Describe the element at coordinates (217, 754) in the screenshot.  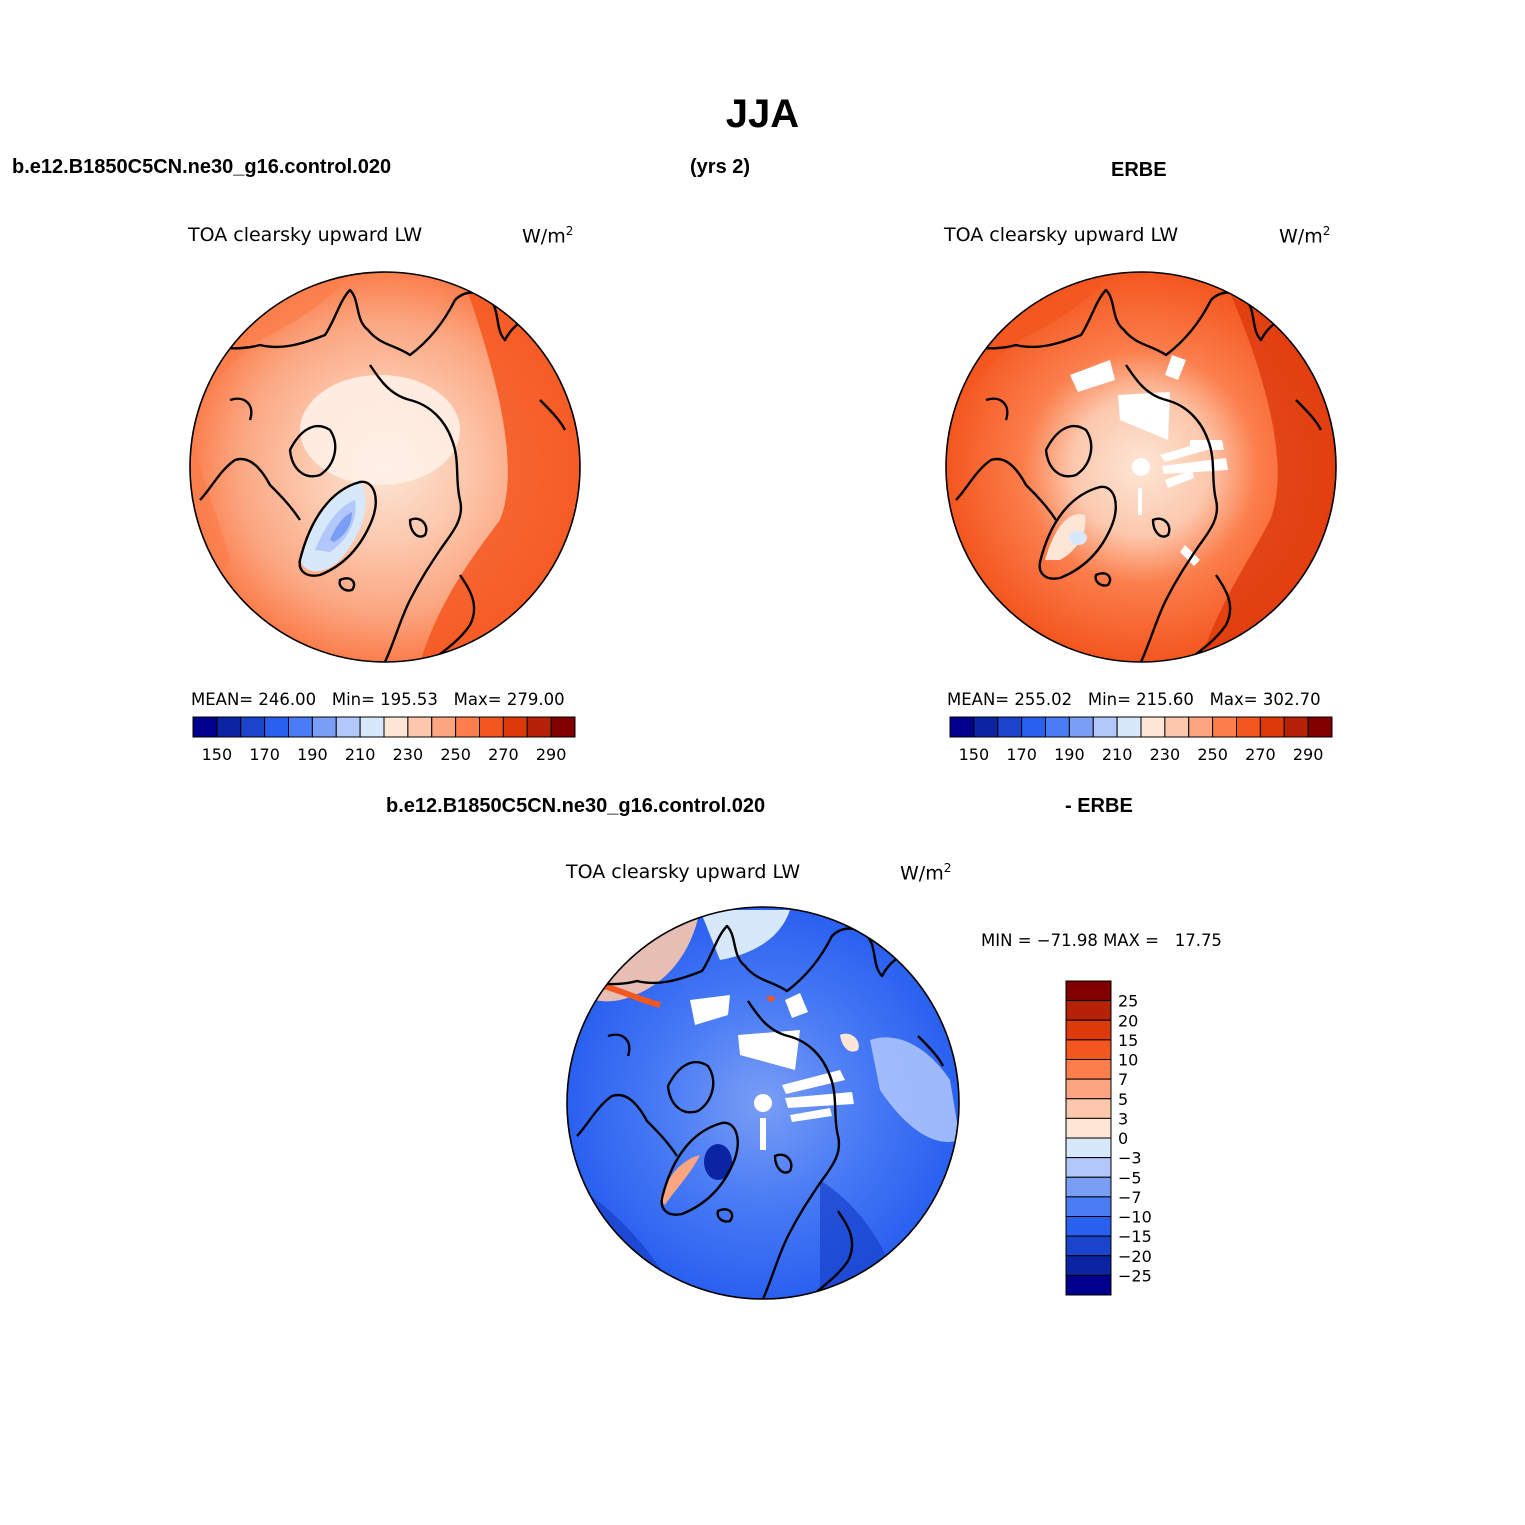
I see `model-colorbar-tick-label: 150` at that location.